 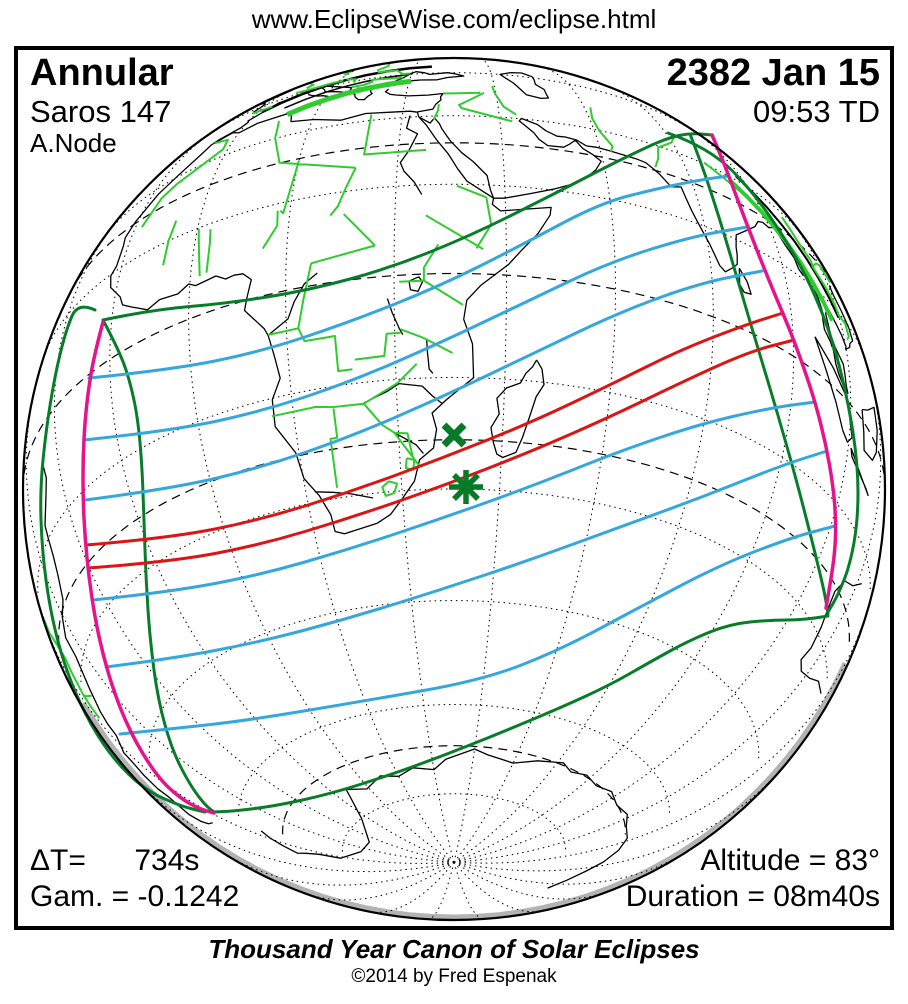 I want to click on delta-t-row: ΔT= 734s, so click(x=134, y=861).